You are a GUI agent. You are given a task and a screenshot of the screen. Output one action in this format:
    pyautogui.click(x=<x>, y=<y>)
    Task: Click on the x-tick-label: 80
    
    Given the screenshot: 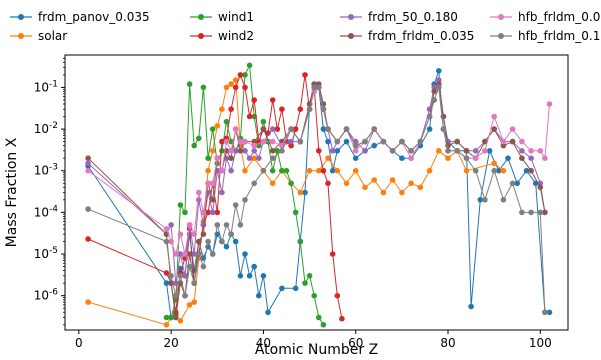 What is the action you would take?
    pyautogui.click(x=447, y=343)
    